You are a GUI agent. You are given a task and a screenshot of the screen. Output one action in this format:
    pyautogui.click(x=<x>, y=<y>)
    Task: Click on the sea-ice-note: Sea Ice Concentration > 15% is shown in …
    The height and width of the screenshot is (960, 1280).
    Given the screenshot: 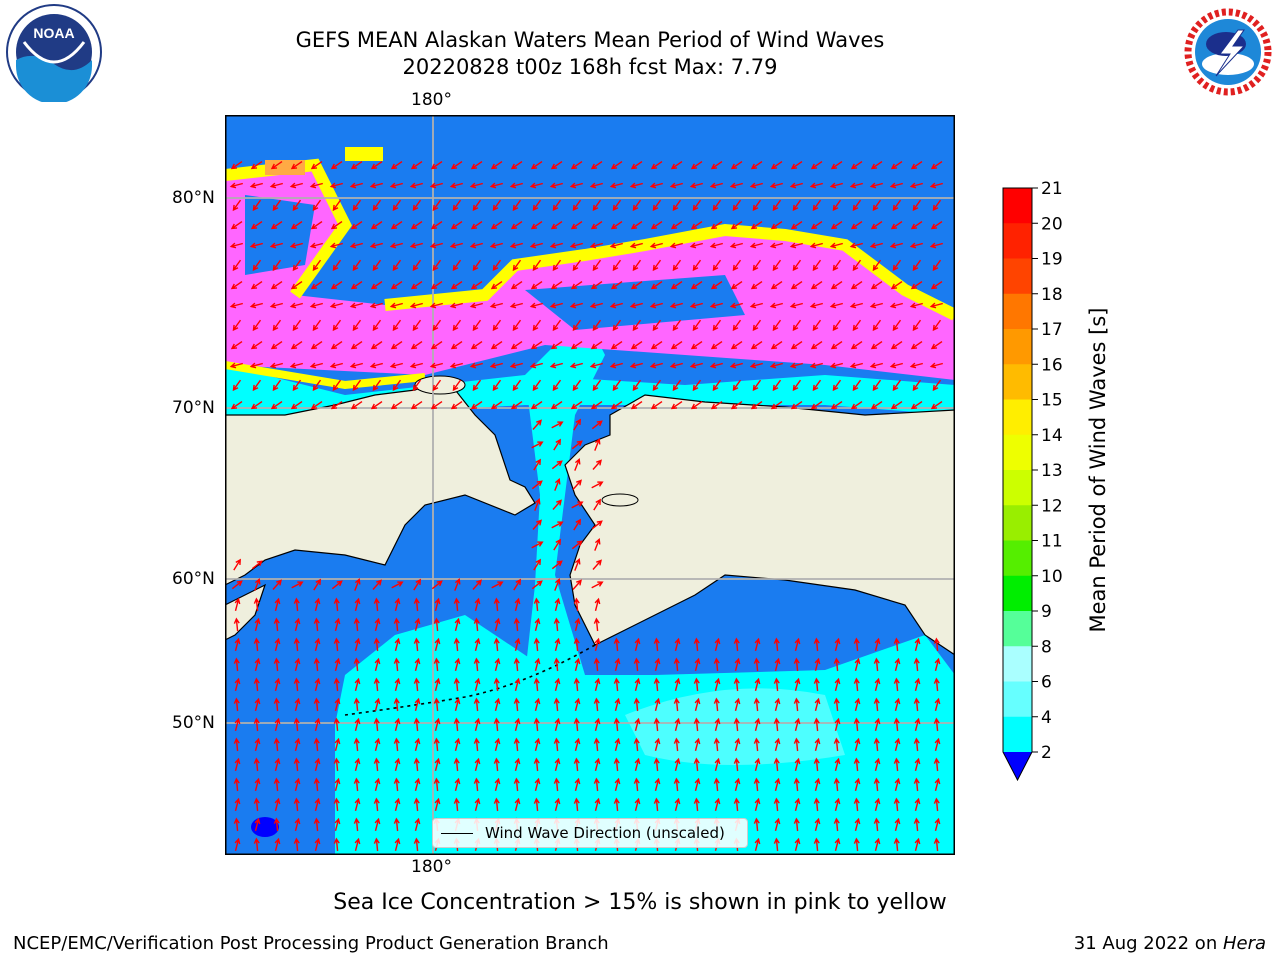 What is the action you would take?
    pyautogui.click(x=640, y=902)
    